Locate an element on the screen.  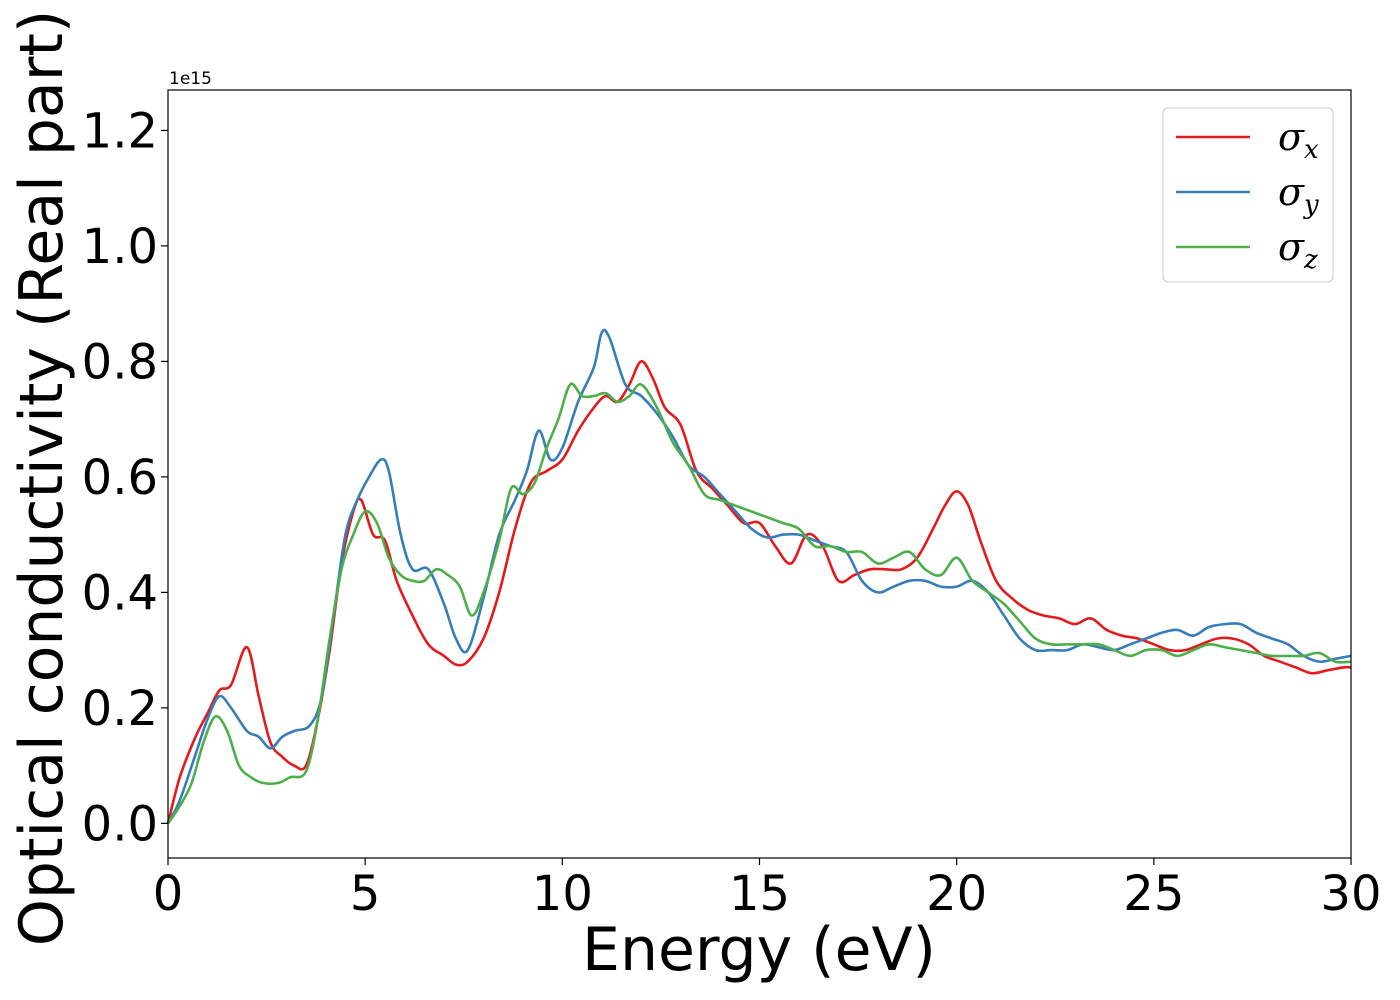
x-tick-label: 10 is located at coordinates (562, 894).